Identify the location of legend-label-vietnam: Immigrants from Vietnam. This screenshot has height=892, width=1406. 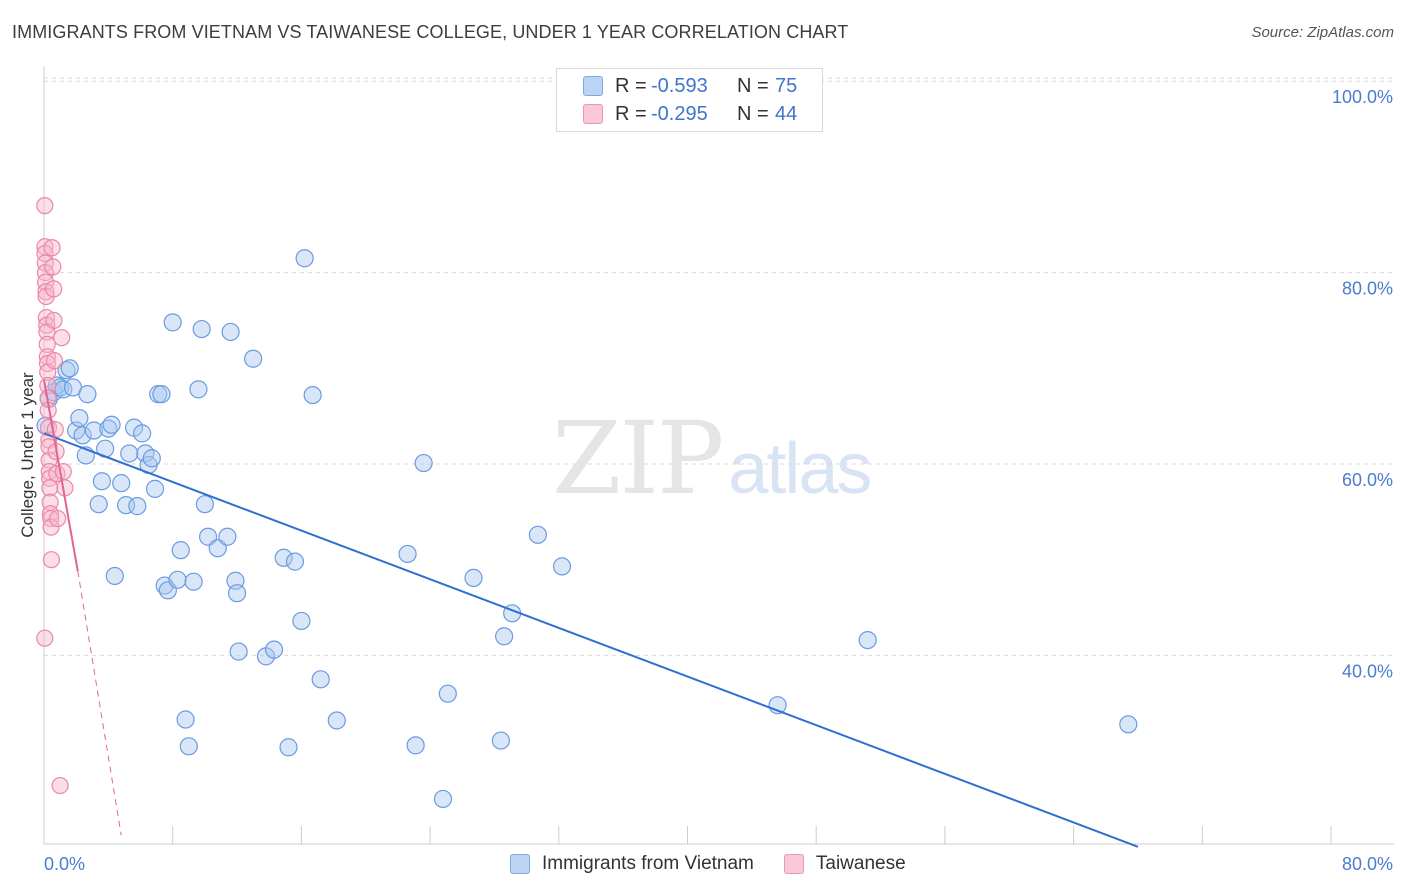
(648, 863).